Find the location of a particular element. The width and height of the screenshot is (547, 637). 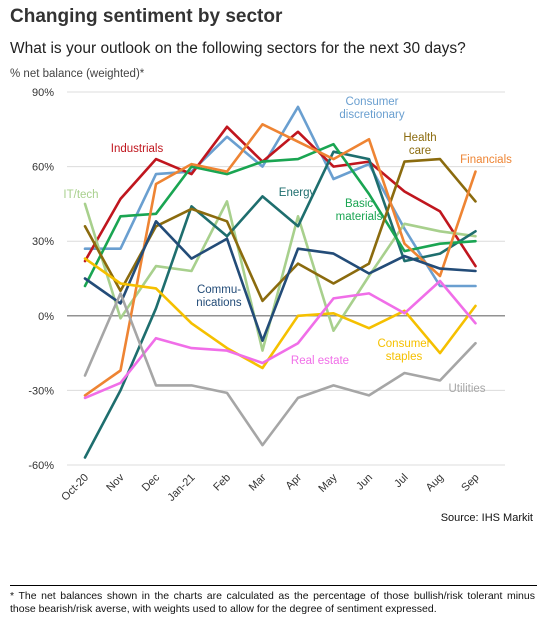

x-tick-label: May is located at coordinates (328, 483).